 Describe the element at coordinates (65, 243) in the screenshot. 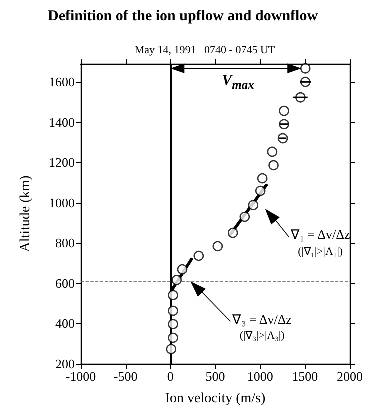

I see `y-tick-label: 800` at that location.